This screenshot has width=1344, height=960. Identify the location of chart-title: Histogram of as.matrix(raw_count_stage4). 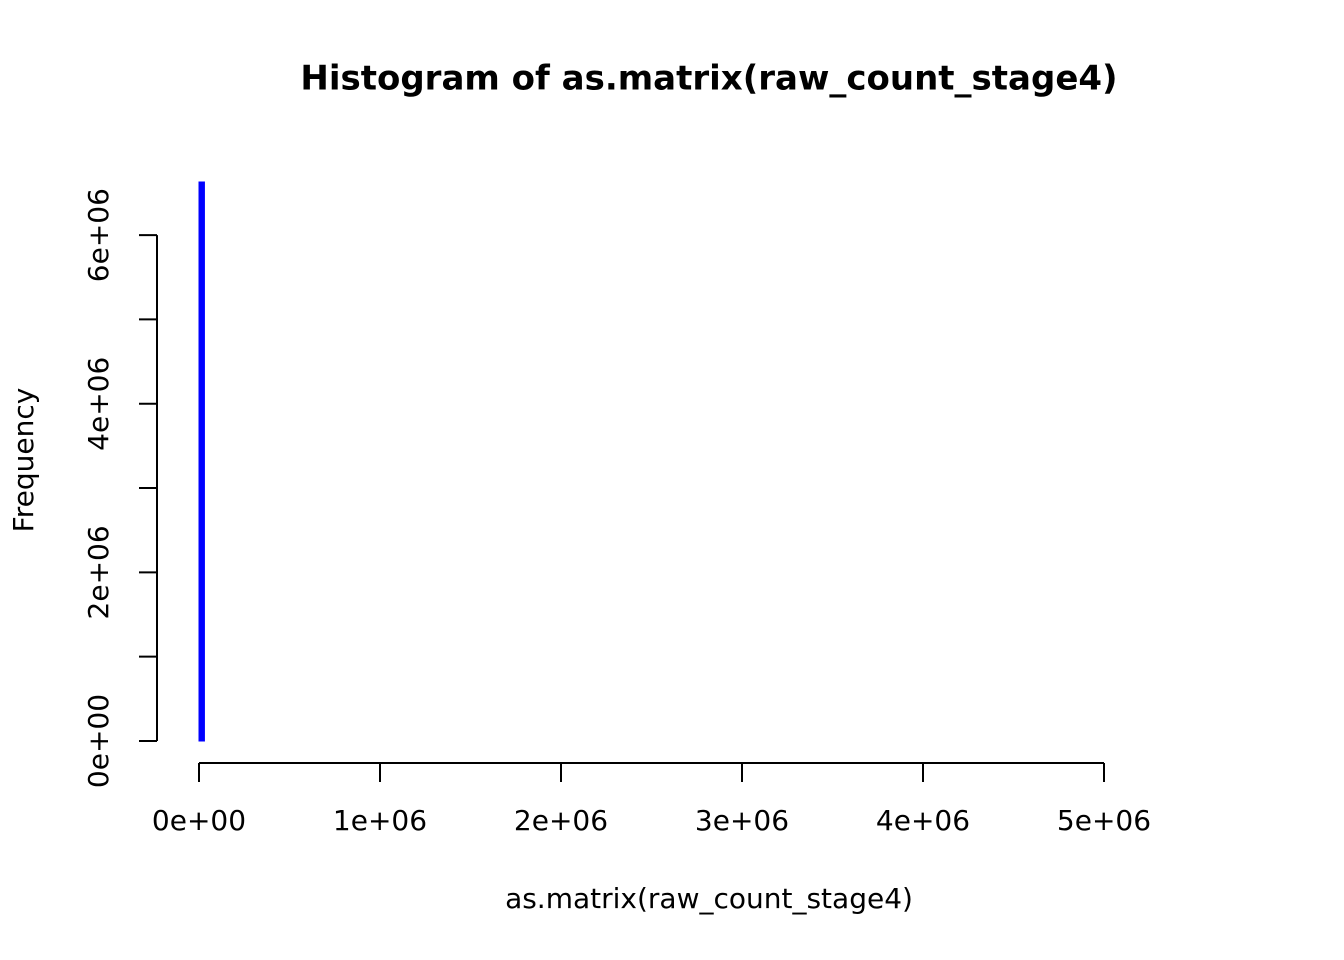
(708, 79).